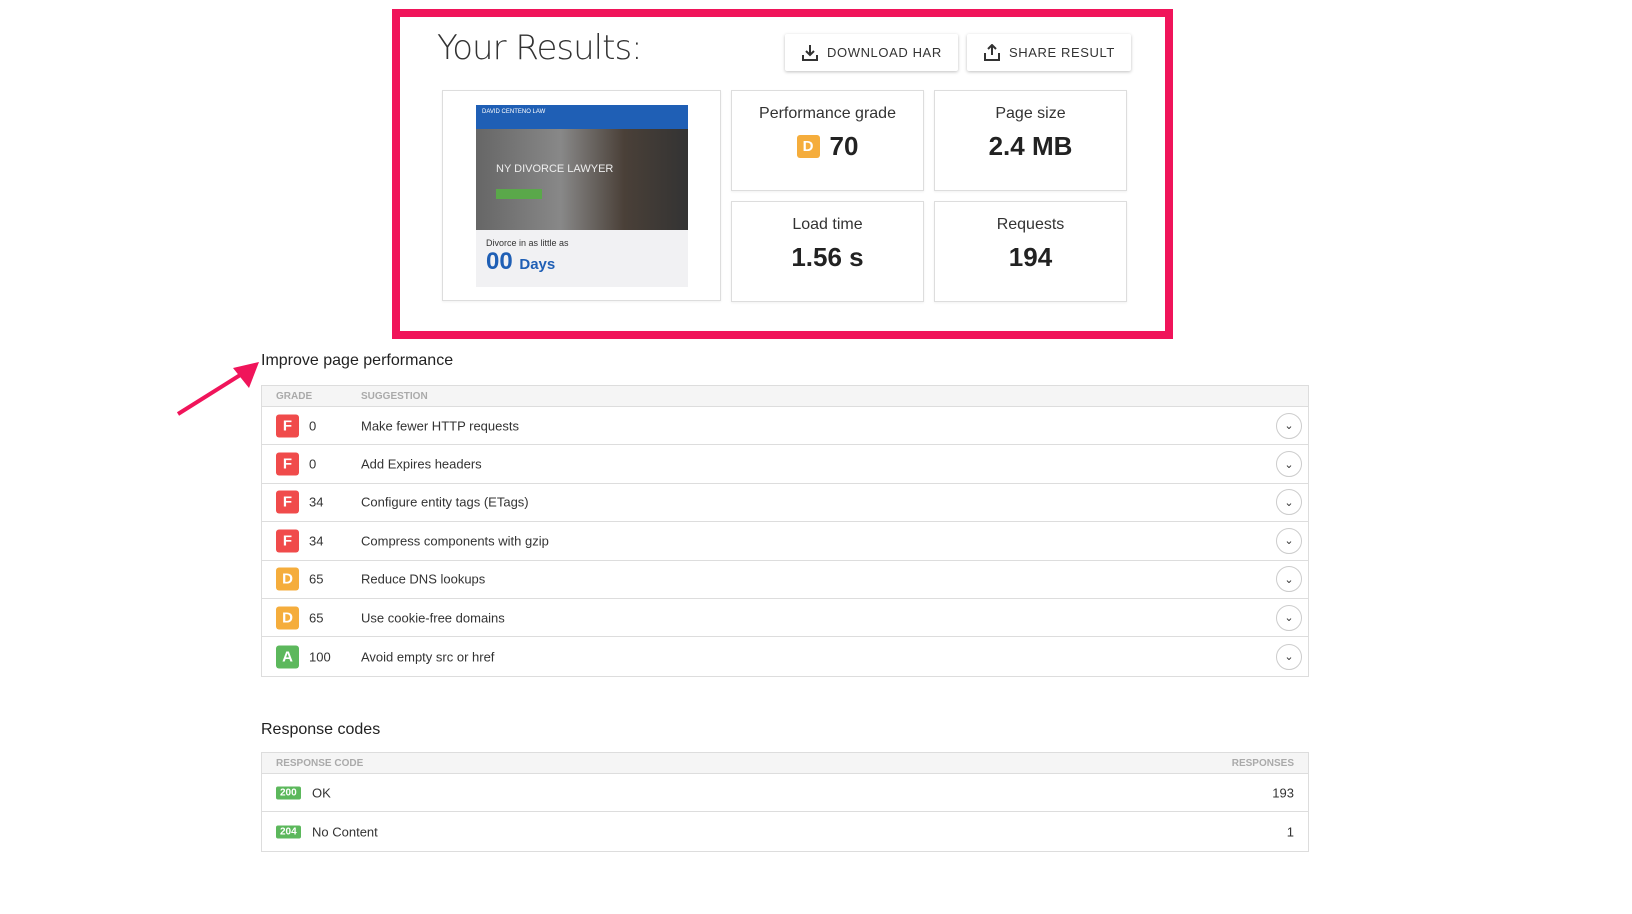  Describe the element at coordinates (1262, 763) in the screenshot. I see `col-responses: RESPONSES` at that location.